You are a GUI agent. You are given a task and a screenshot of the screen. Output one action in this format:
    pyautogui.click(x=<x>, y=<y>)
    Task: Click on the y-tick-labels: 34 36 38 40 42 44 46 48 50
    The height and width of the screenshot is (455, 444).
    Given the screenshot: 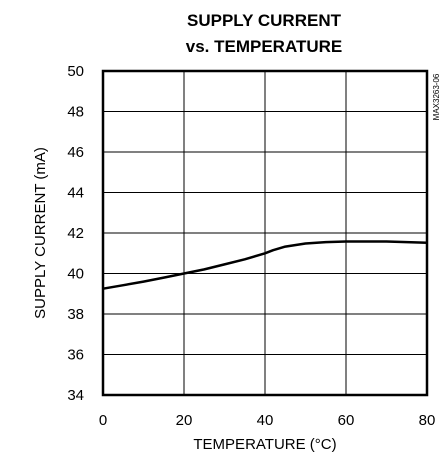 What is the action you would take?
    pyautogui.click(x=75, y=233)
    